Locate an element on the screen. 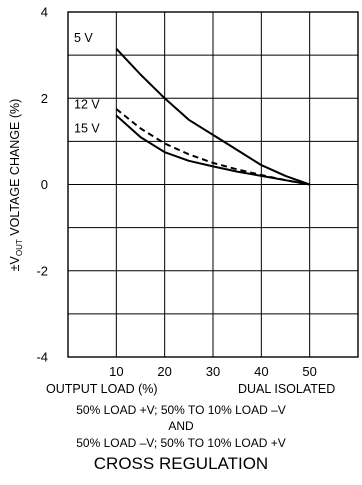 The height and width of the screenshot is (485, 362). x-axis-label: OUTPUT LOAD (%) is located at coordinates (102, 389).